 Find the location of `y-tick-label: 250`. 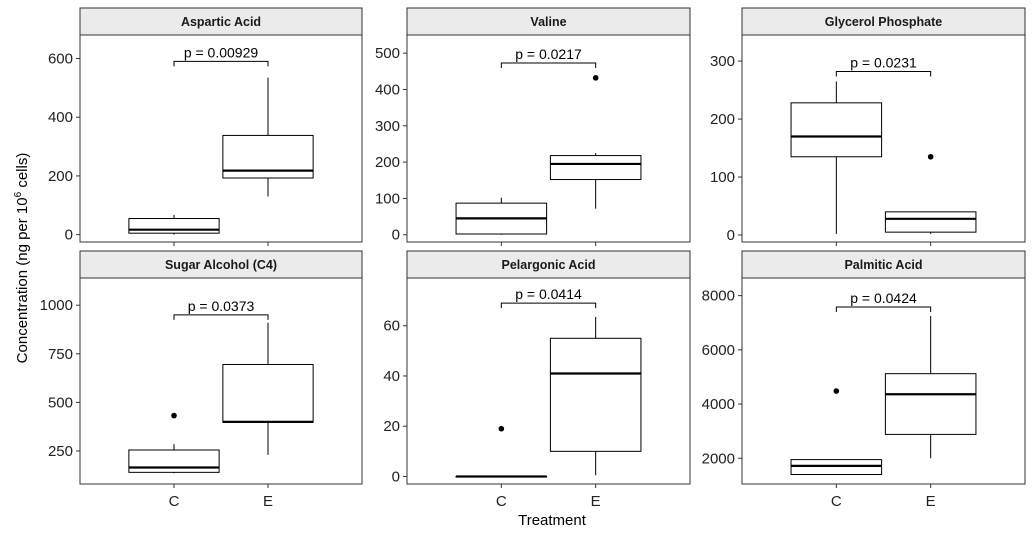

y-tick-label: 250 is located at coordinates (60, 451).